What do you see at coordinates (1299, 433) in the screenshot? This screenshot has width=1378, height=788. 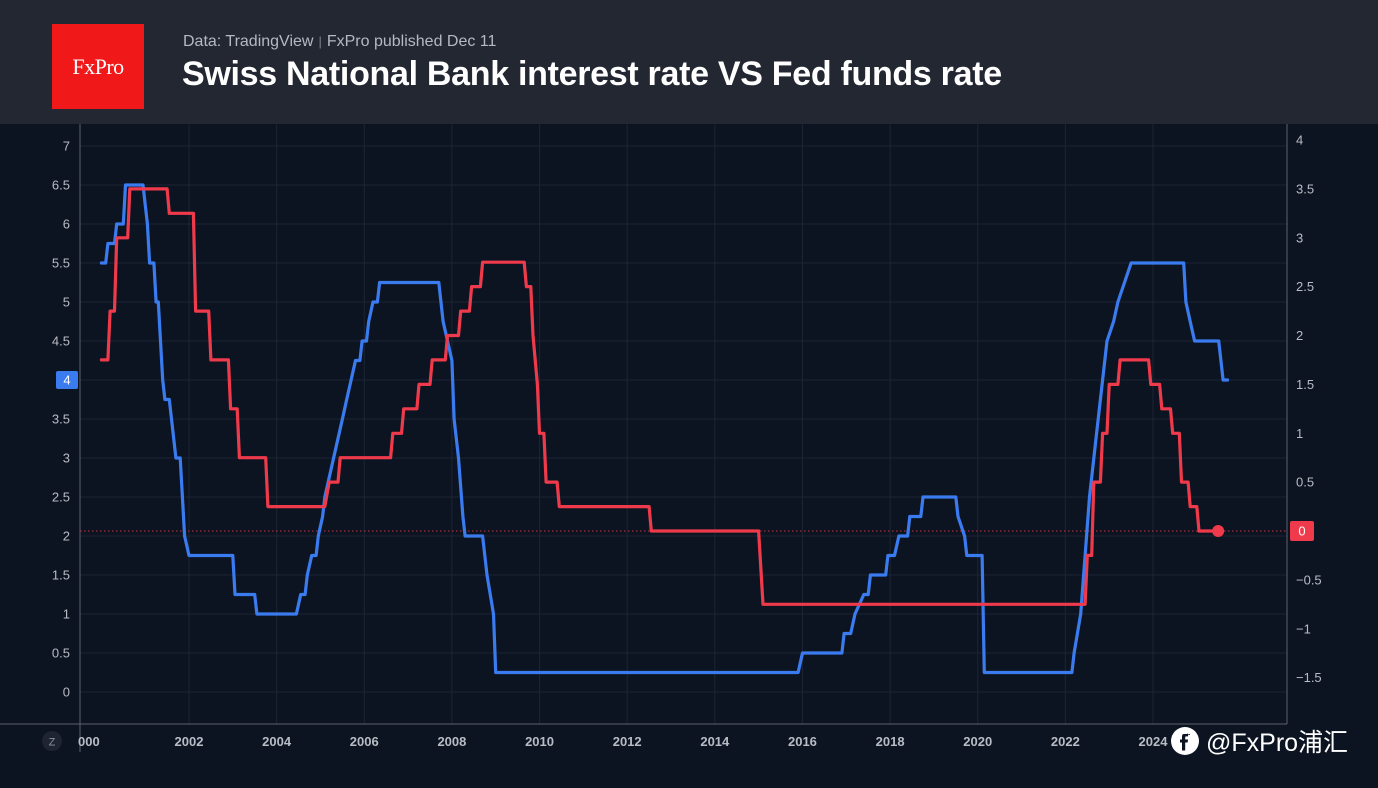 I see `right-tick-label: 1` at bounding box center [1299, 433].